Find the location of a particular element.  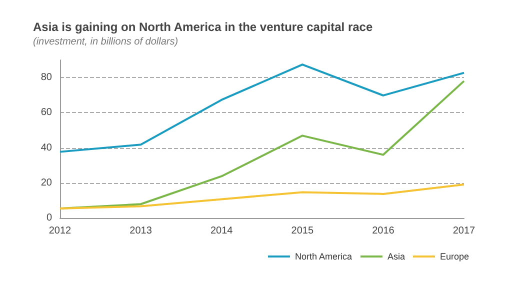

x-tick-label: 2014 is located at coordinates (222, 231).